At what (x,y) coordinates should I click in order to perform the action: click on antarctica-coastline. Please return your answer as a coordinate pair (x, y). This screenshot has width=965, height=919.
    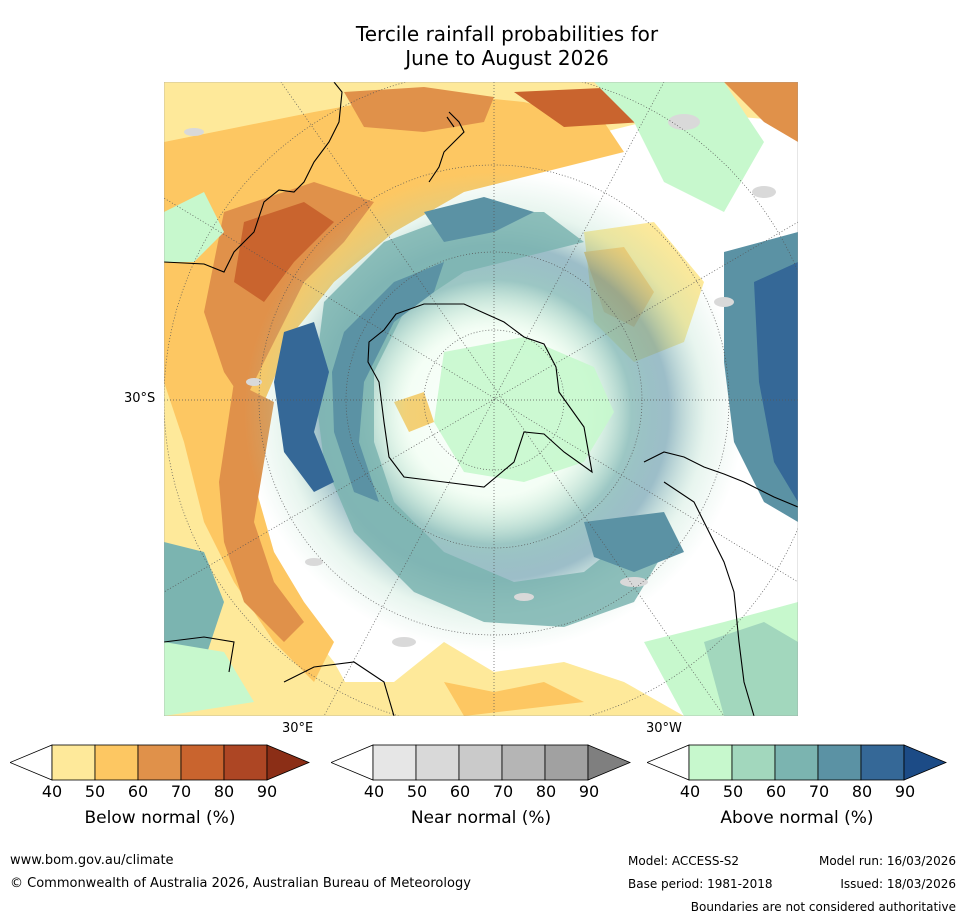
    Looking at the image, I should click on (480, 395).